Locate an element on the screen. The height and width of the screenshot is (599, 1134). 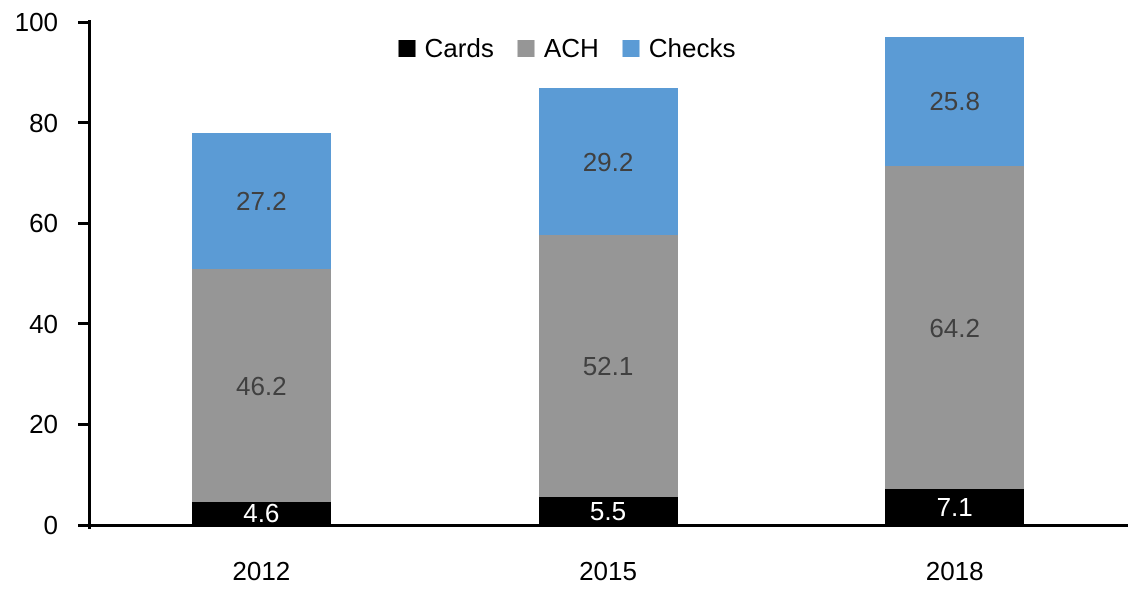
legend-item-checks: Checks is located at coordinates (679, 48).